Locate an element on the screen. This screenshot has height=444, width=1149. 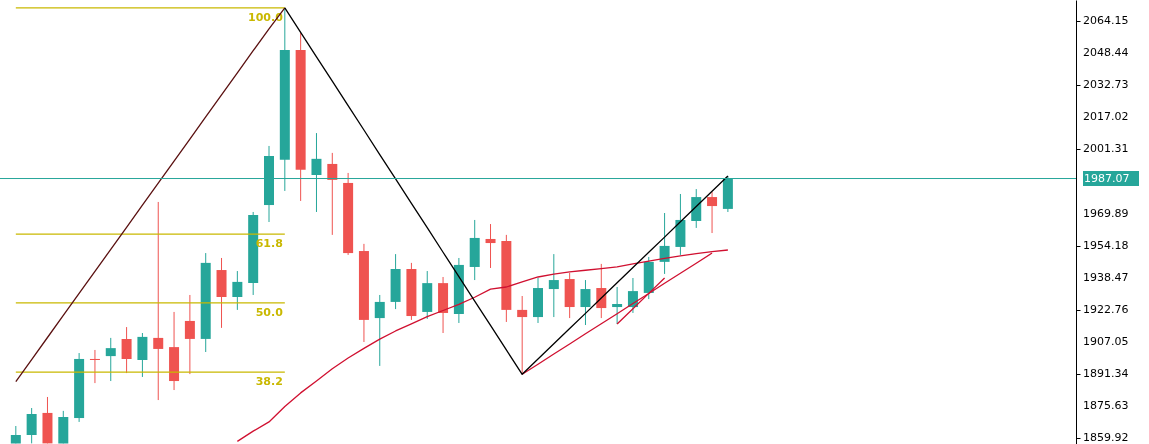
y-tick-label: 1875.63 is located at coordinates (1106, 406).